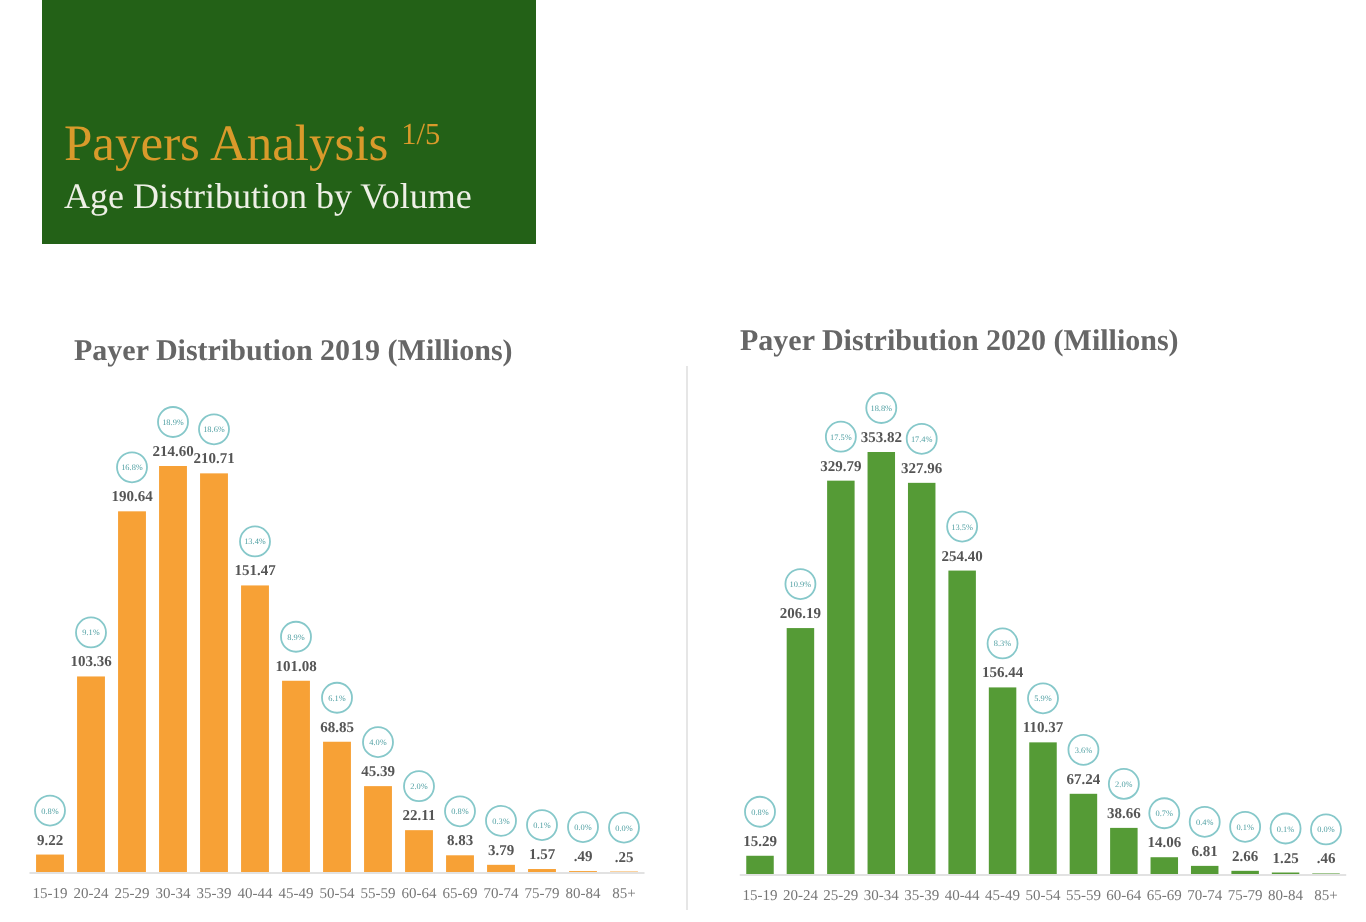 The width and height of the screenshot is (1366, 922). What do you see at coordinates (959, 342) in the screenshot?
I see `chart-title: Payer Distribution 2020 (Millions)` at bounding box center [959, 342].